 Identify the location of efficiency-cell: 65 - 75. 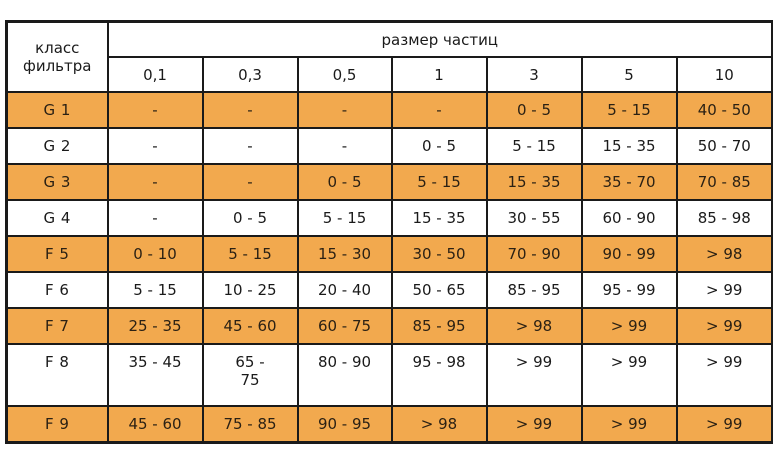
(250, 375).